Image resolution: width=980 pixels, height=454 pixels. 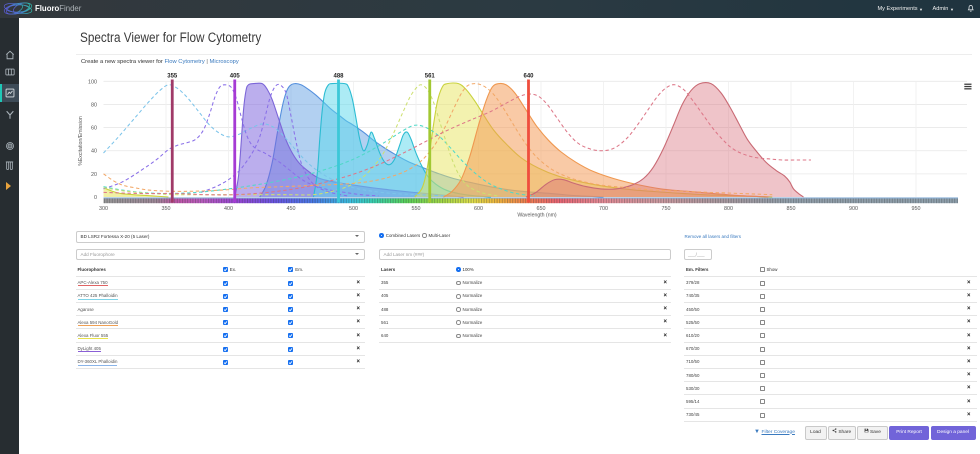 I want to click on svg-text: 488, so click(x=338, y=77).